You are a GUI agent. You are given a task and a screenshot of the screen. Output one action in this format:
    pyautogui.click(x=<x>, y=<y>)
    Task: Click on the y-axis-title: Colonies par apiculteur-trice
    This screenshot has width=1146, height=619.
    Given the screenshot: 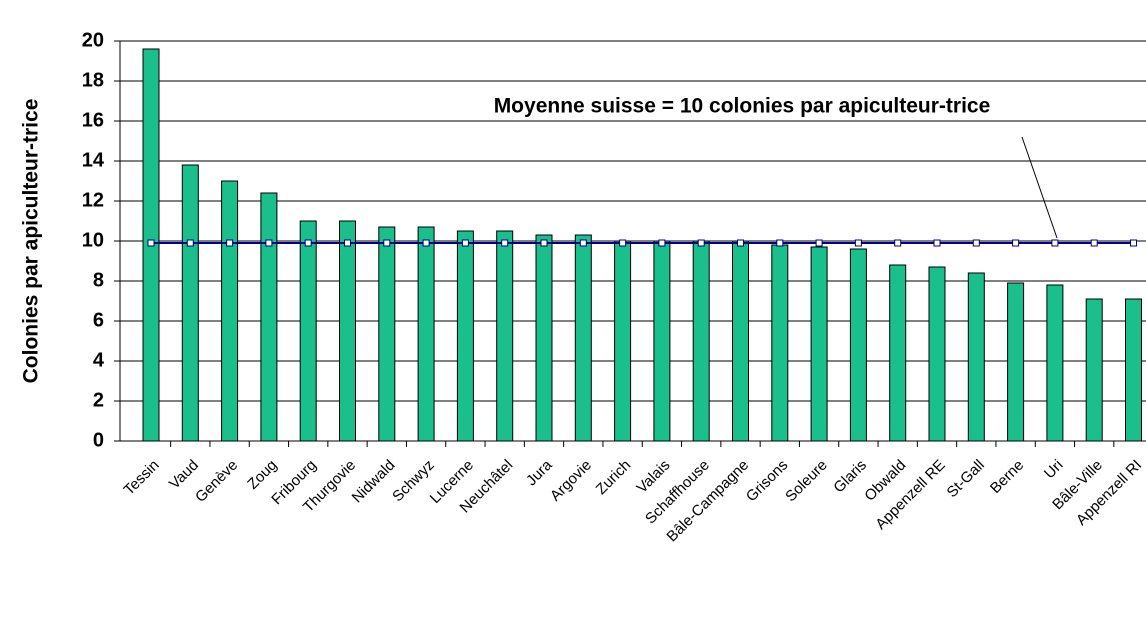 What is the action you would take?
    pyautogui.click(x=31, y=241)
    